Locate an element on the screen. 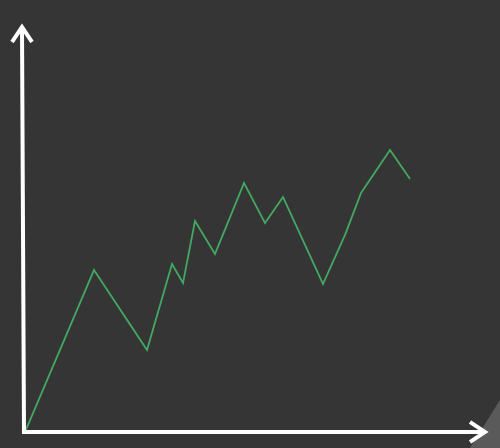  y-axis is located at coordinates (23, 231).